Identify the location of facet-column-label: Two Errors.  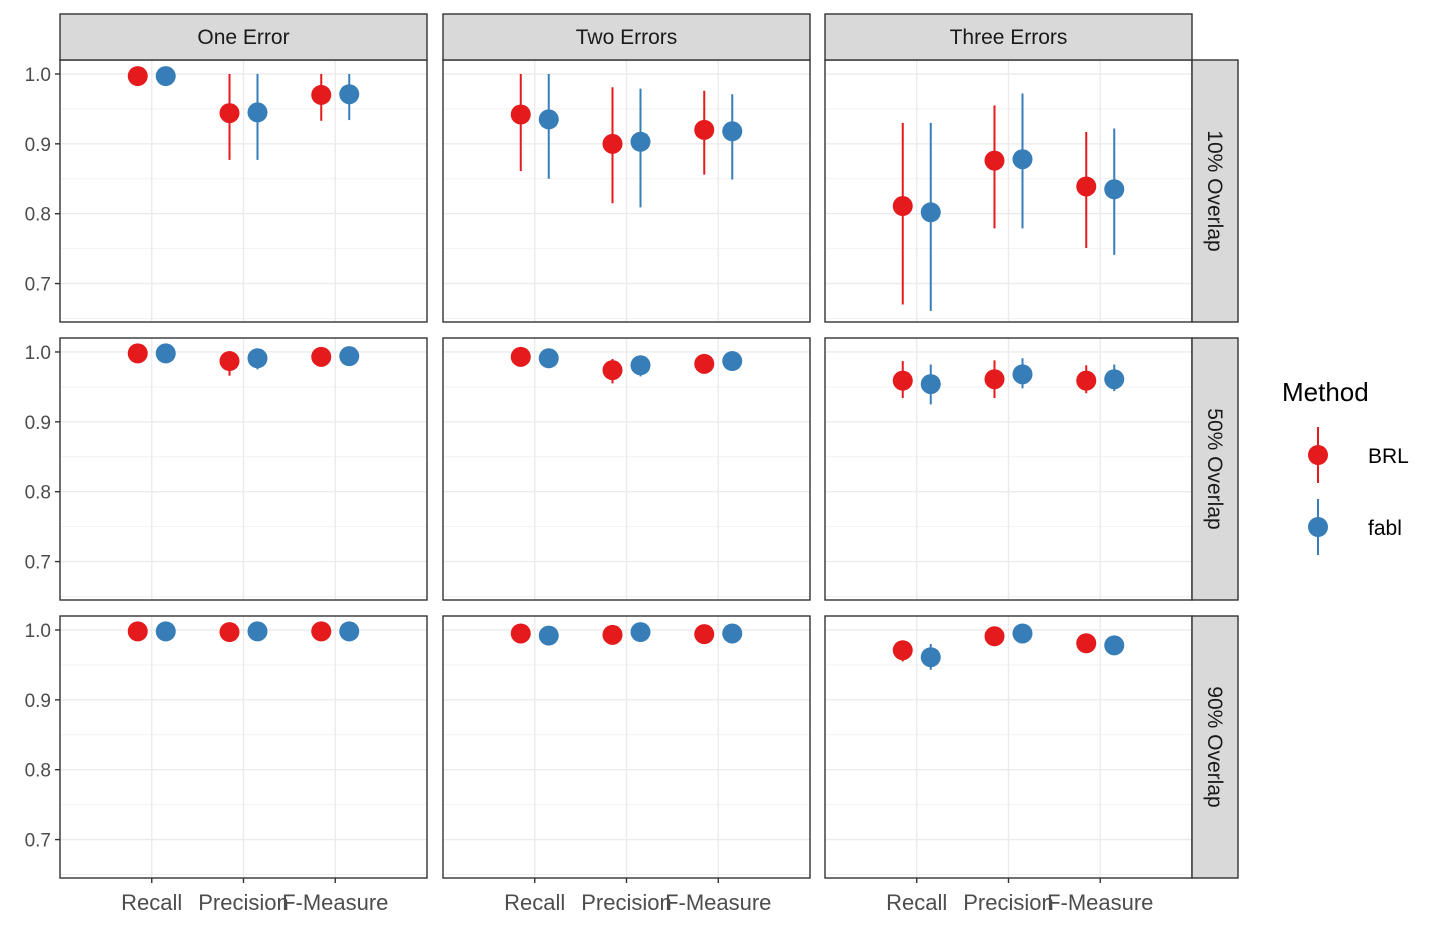
(627, 37).